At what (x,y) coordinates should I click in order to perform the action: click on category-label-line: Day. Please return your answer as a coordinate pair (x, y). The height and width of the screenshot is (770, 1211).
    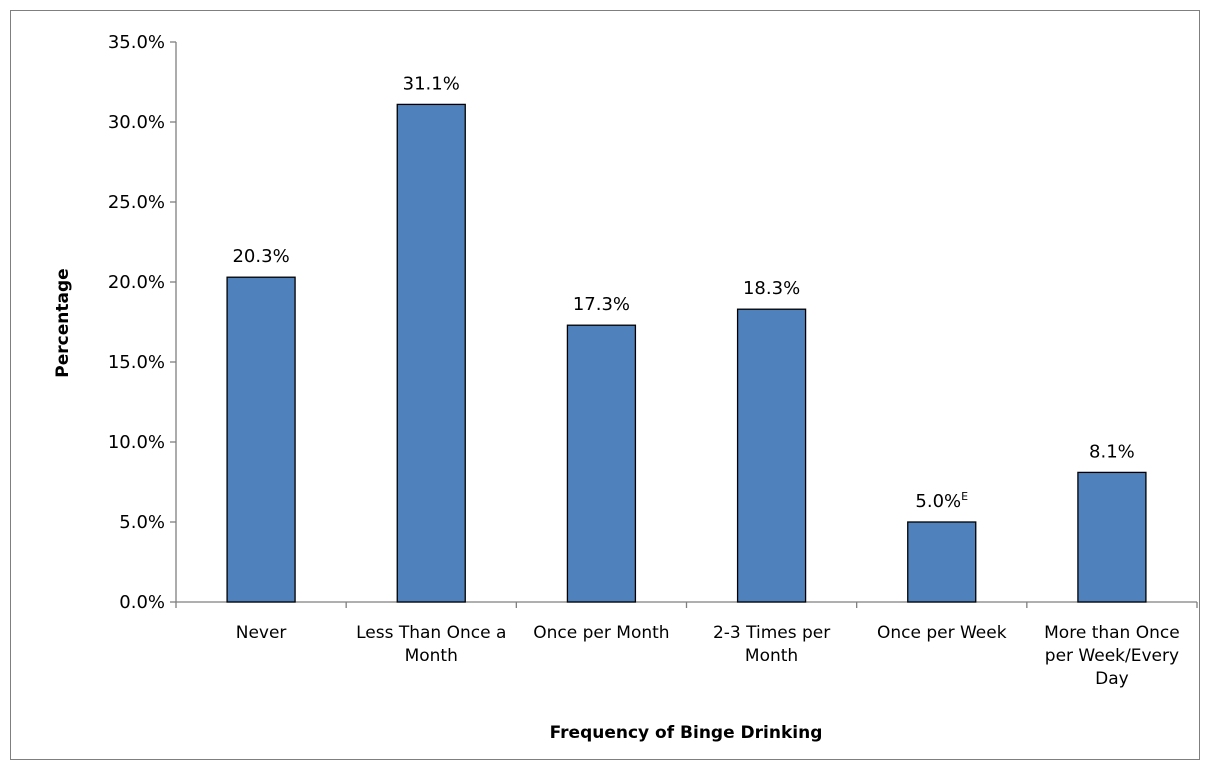
    Looking at the image, I should click on (1112, 679).